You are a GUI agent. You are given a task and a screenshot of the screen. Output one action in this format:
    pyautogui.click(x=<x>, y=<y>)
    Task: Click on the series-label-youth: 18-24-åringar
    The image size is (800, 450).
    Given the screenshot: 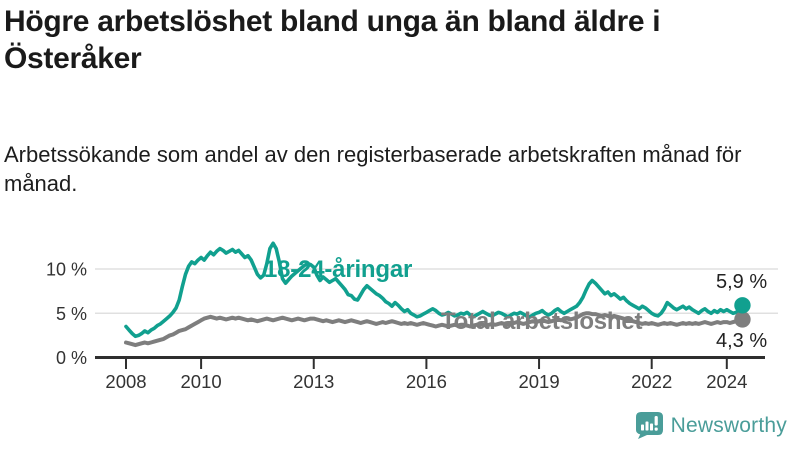 What is the action you would take?
    pyautogui.click(x=338, y=269)
    